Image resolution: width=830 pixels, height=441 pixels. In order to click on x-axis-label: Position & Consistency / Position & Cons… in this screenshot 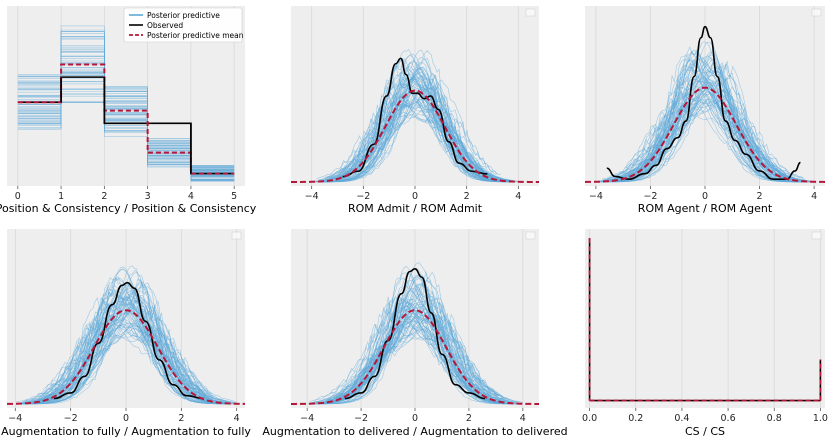, I will do `click(128, 208)`.